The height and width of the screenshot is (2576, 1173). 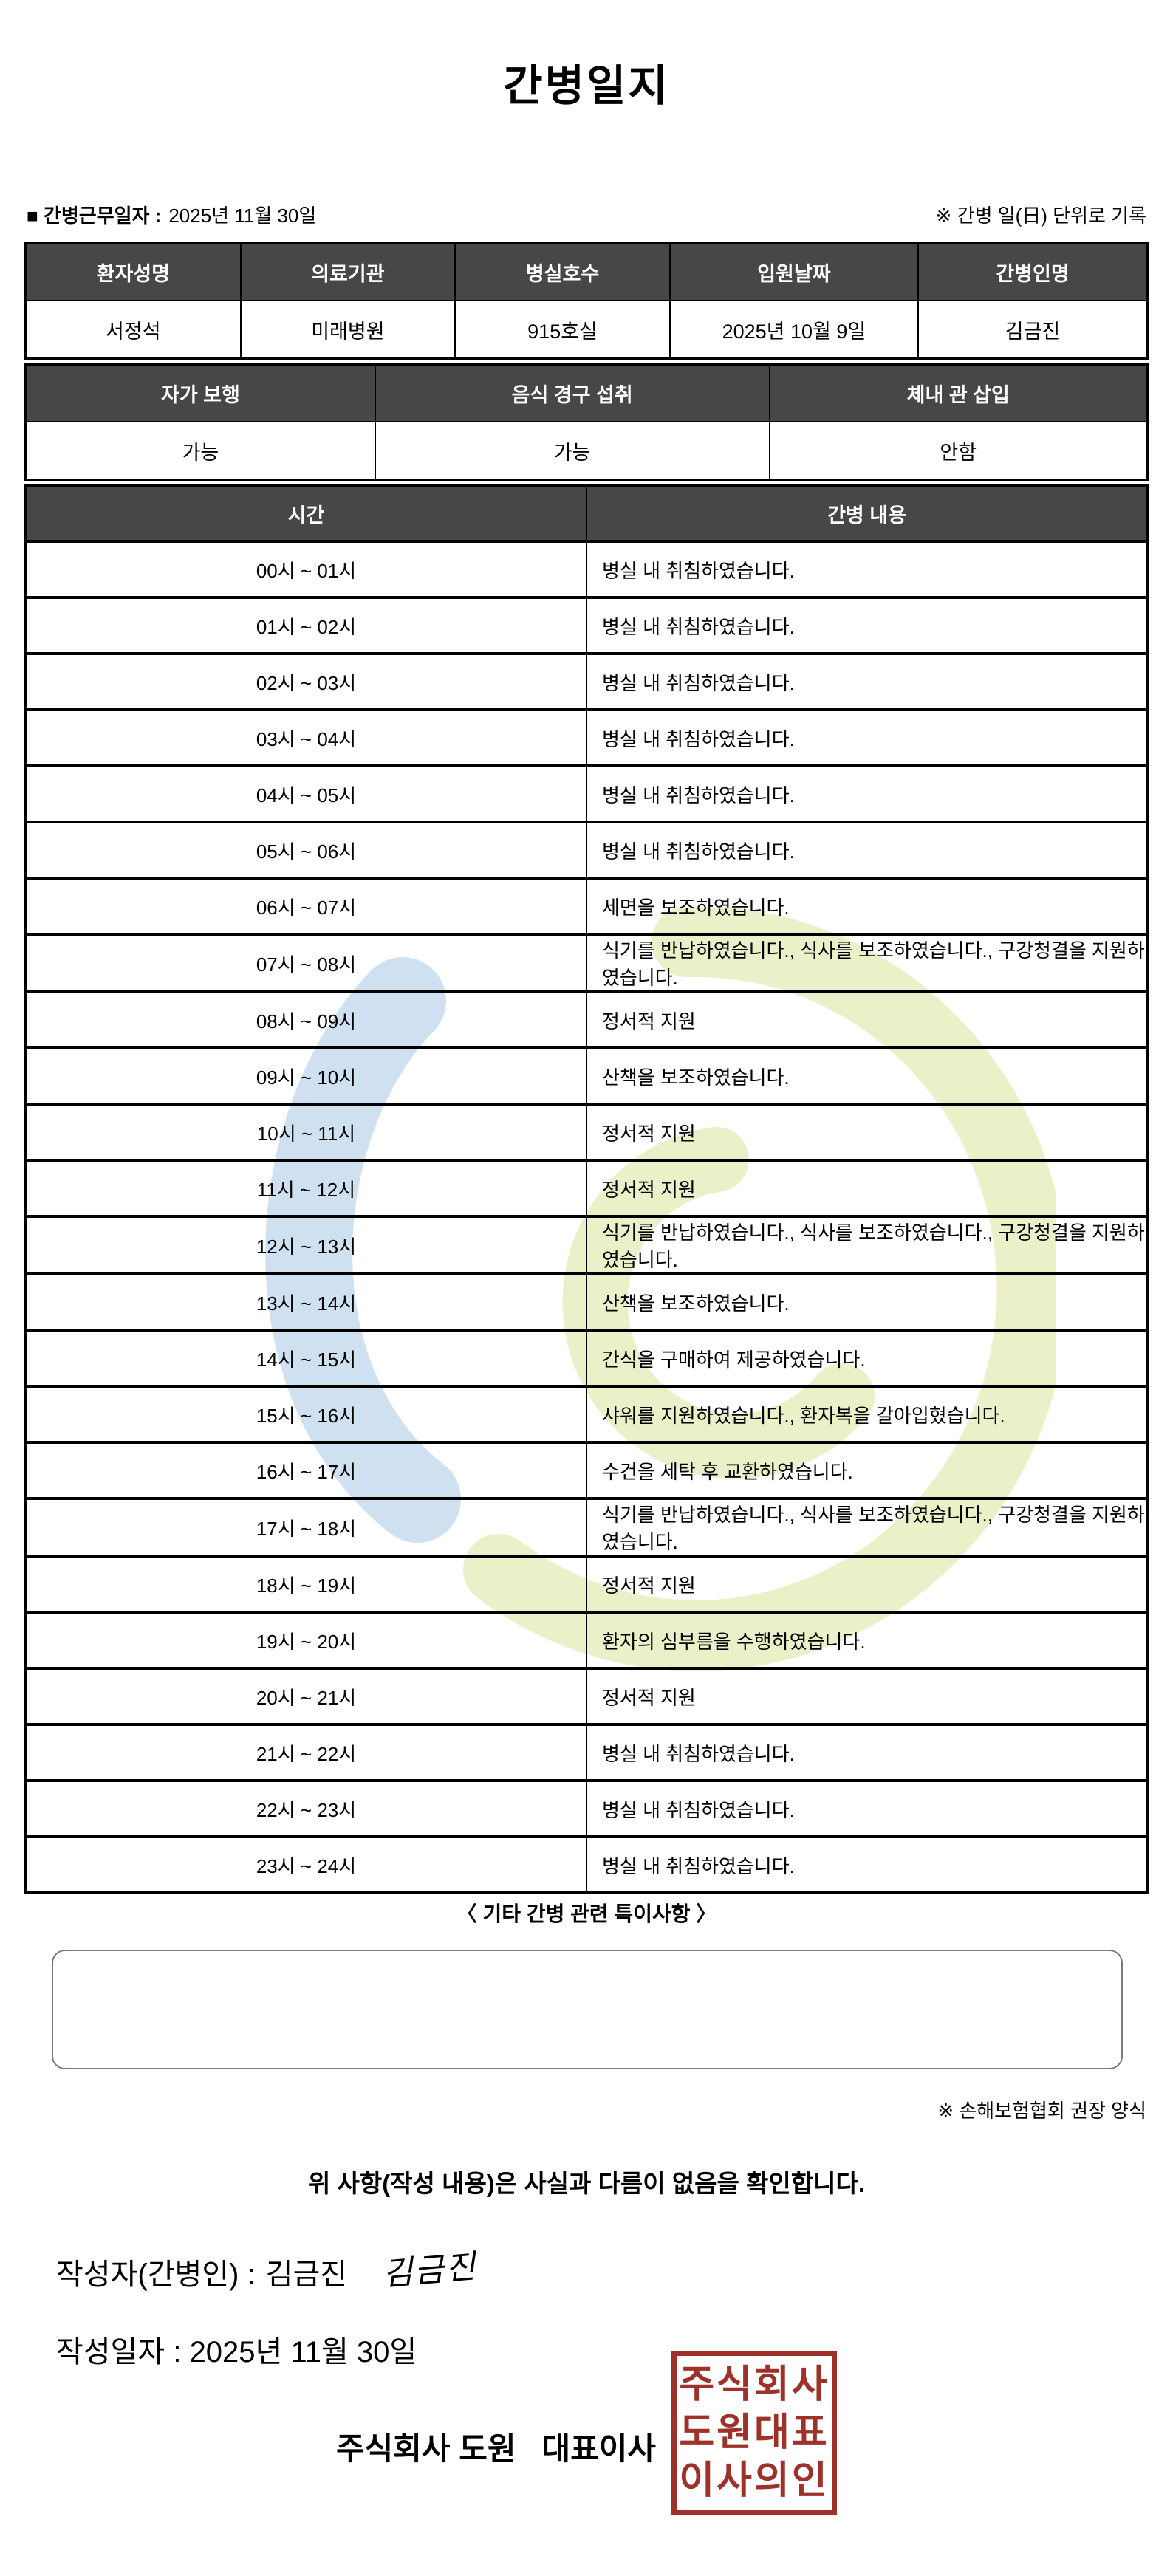 I want to click on care-time-cell: 18시 ~ 19시, so click(x=305, y=1584).